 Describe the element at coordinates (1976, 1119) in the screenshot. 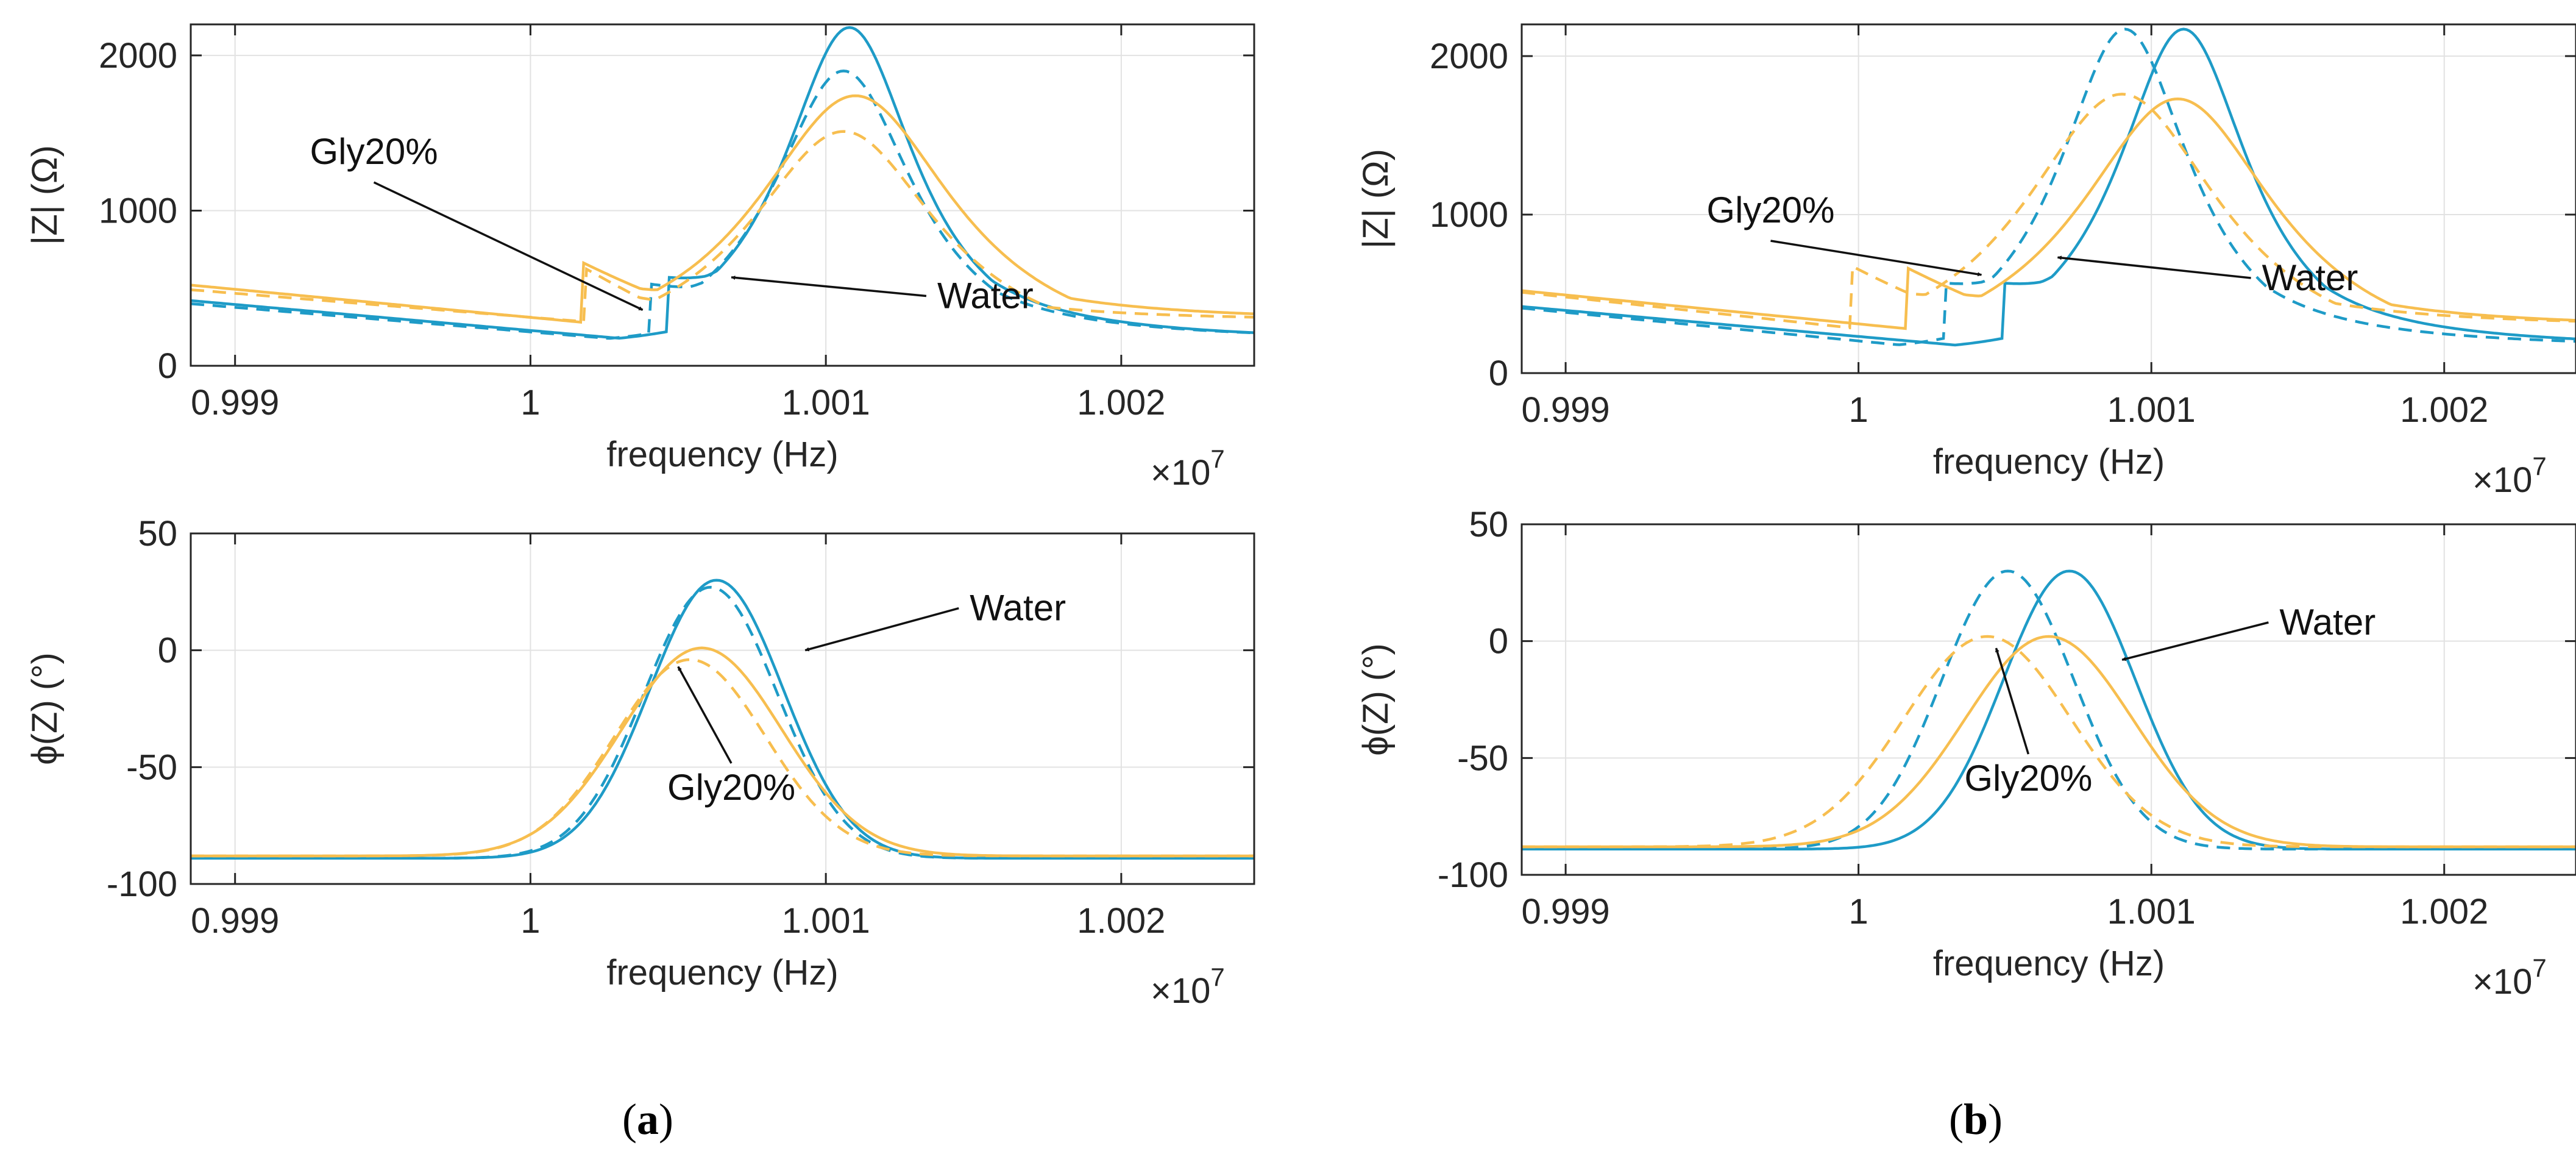

I see `caption-b: (b)` at that location.